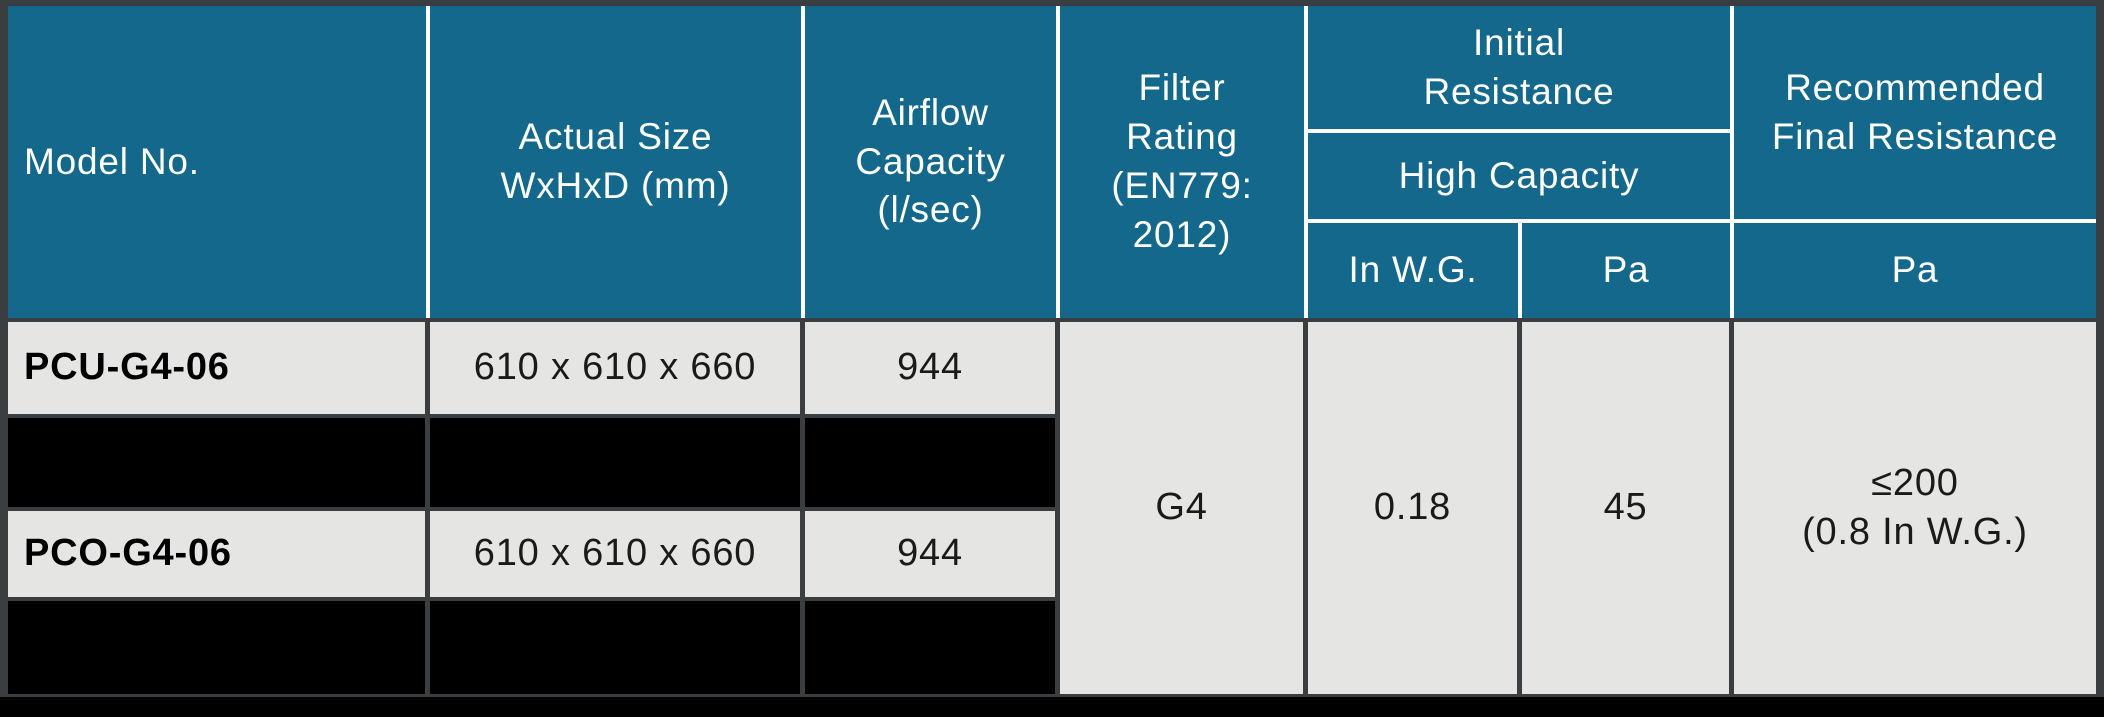 This screenshot has height=717, width=2104. What do you see at coordinates (216, 462) in the screenshot?
I see `redacted-cell-model-row2` at bounding box center [216, 462].